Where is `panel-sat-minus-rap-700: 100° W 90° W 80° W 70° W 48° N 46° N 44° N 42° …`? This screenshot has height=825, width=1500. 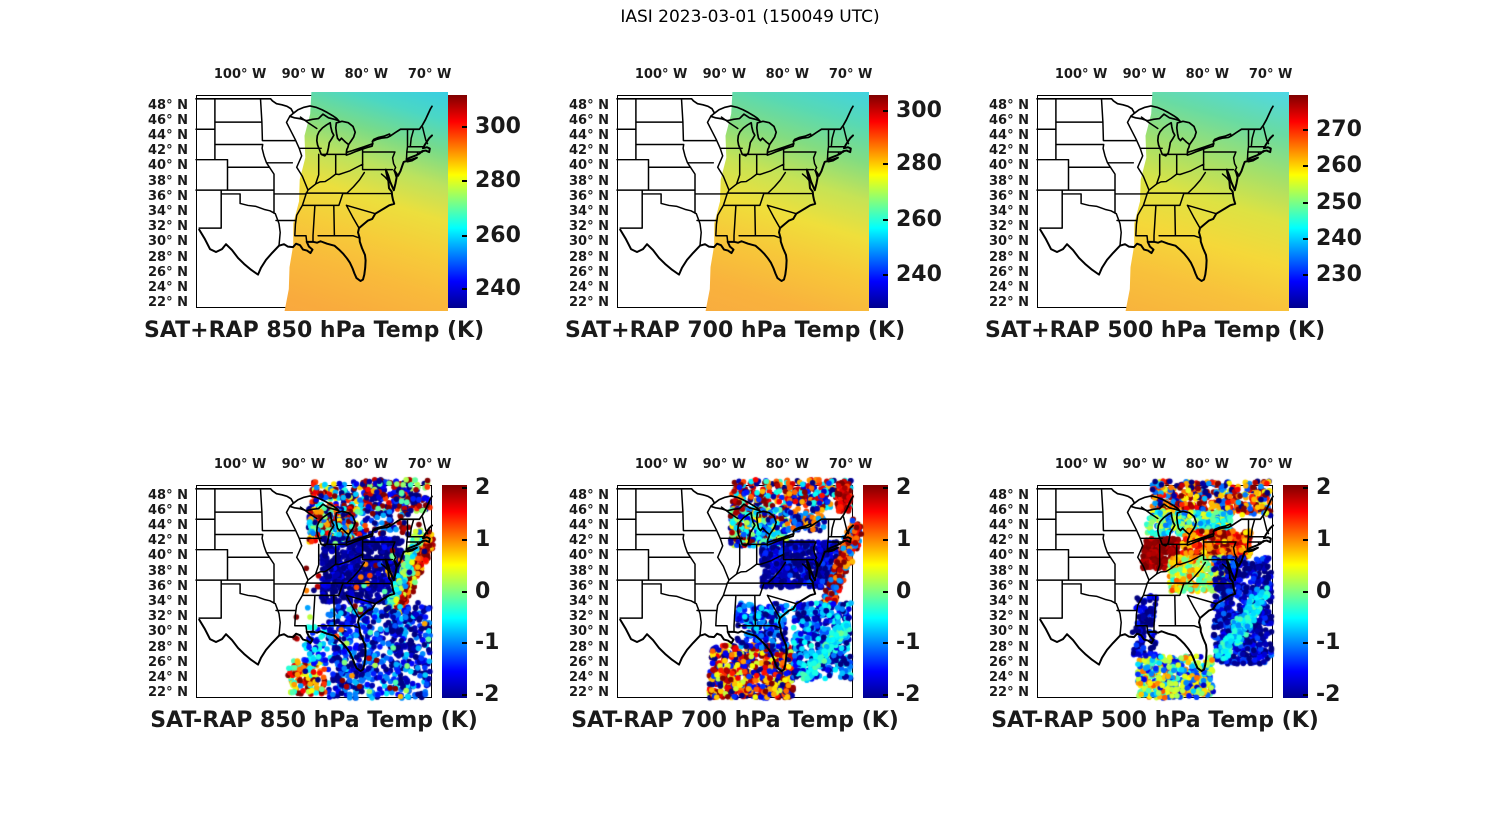 panel-sat-minus-rap-700: 100° W 90° W 80° W 70° W 48° N 46° N 44° N 42° … is located at coordinates (763, 601).